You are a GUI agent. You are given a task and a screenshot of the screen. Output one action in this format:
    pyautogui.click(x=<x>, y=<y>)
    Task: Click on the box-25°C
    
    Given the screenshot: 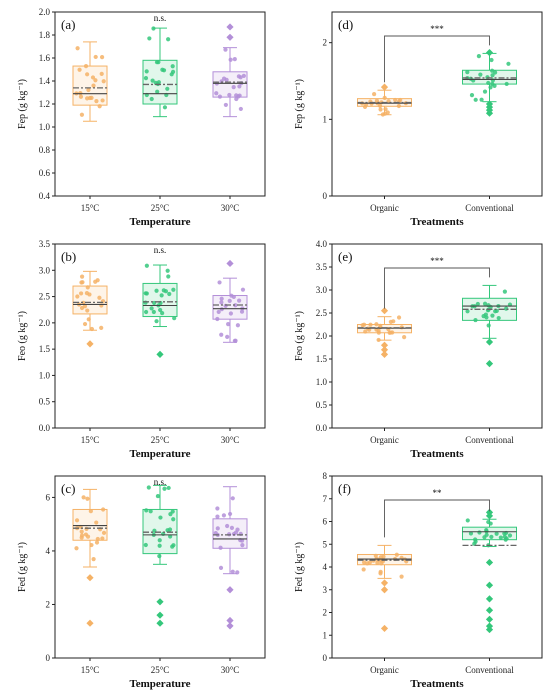 What is the action you would take?
    pyautogui.click(x=160, y=72)
    